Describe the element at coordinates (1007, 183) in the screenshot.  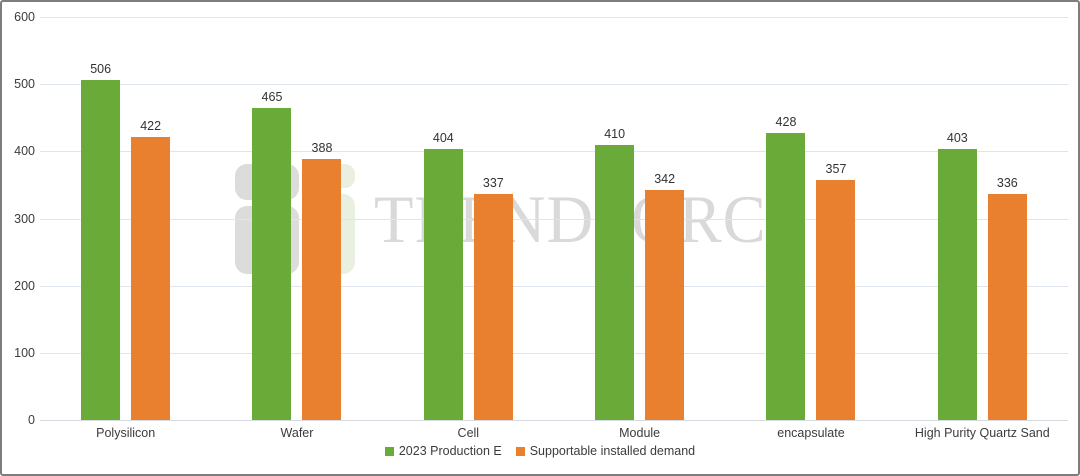
I see `bar-value-label: 336` at that location.